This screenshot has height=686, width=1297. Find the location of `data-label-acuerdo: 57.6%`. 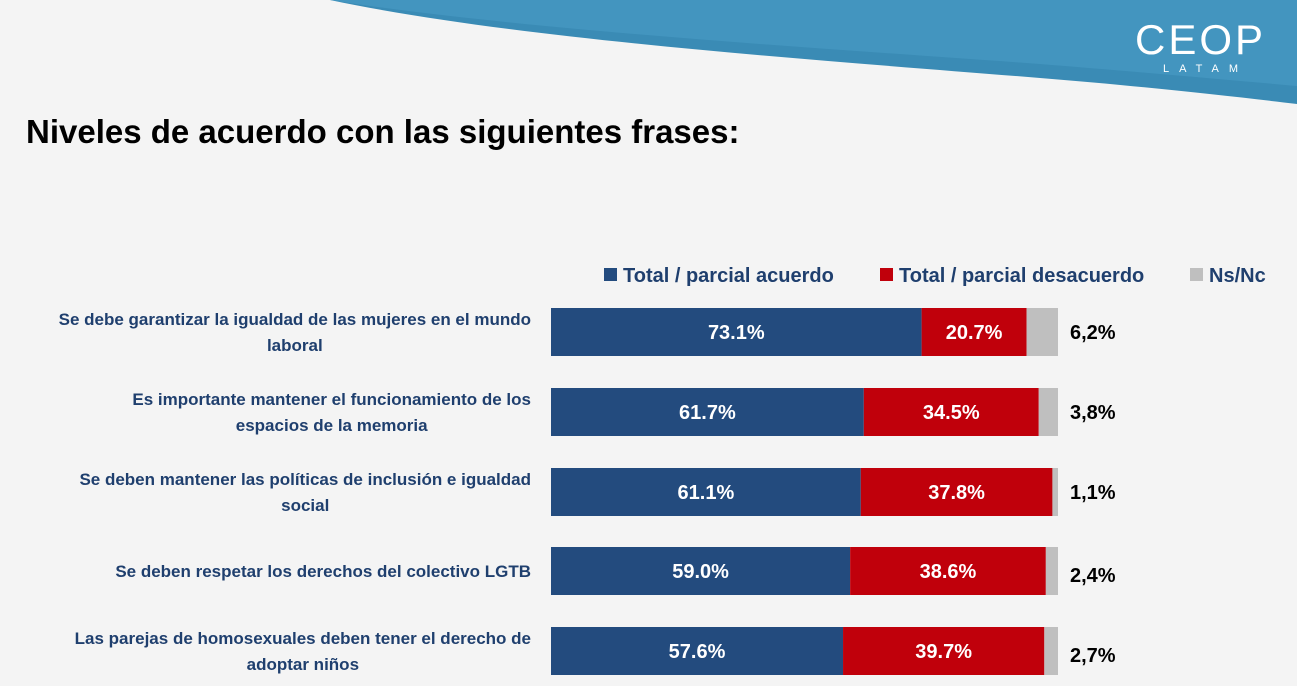

data-label-acuerdo: 57.6% is located at coordinates (697, 652).